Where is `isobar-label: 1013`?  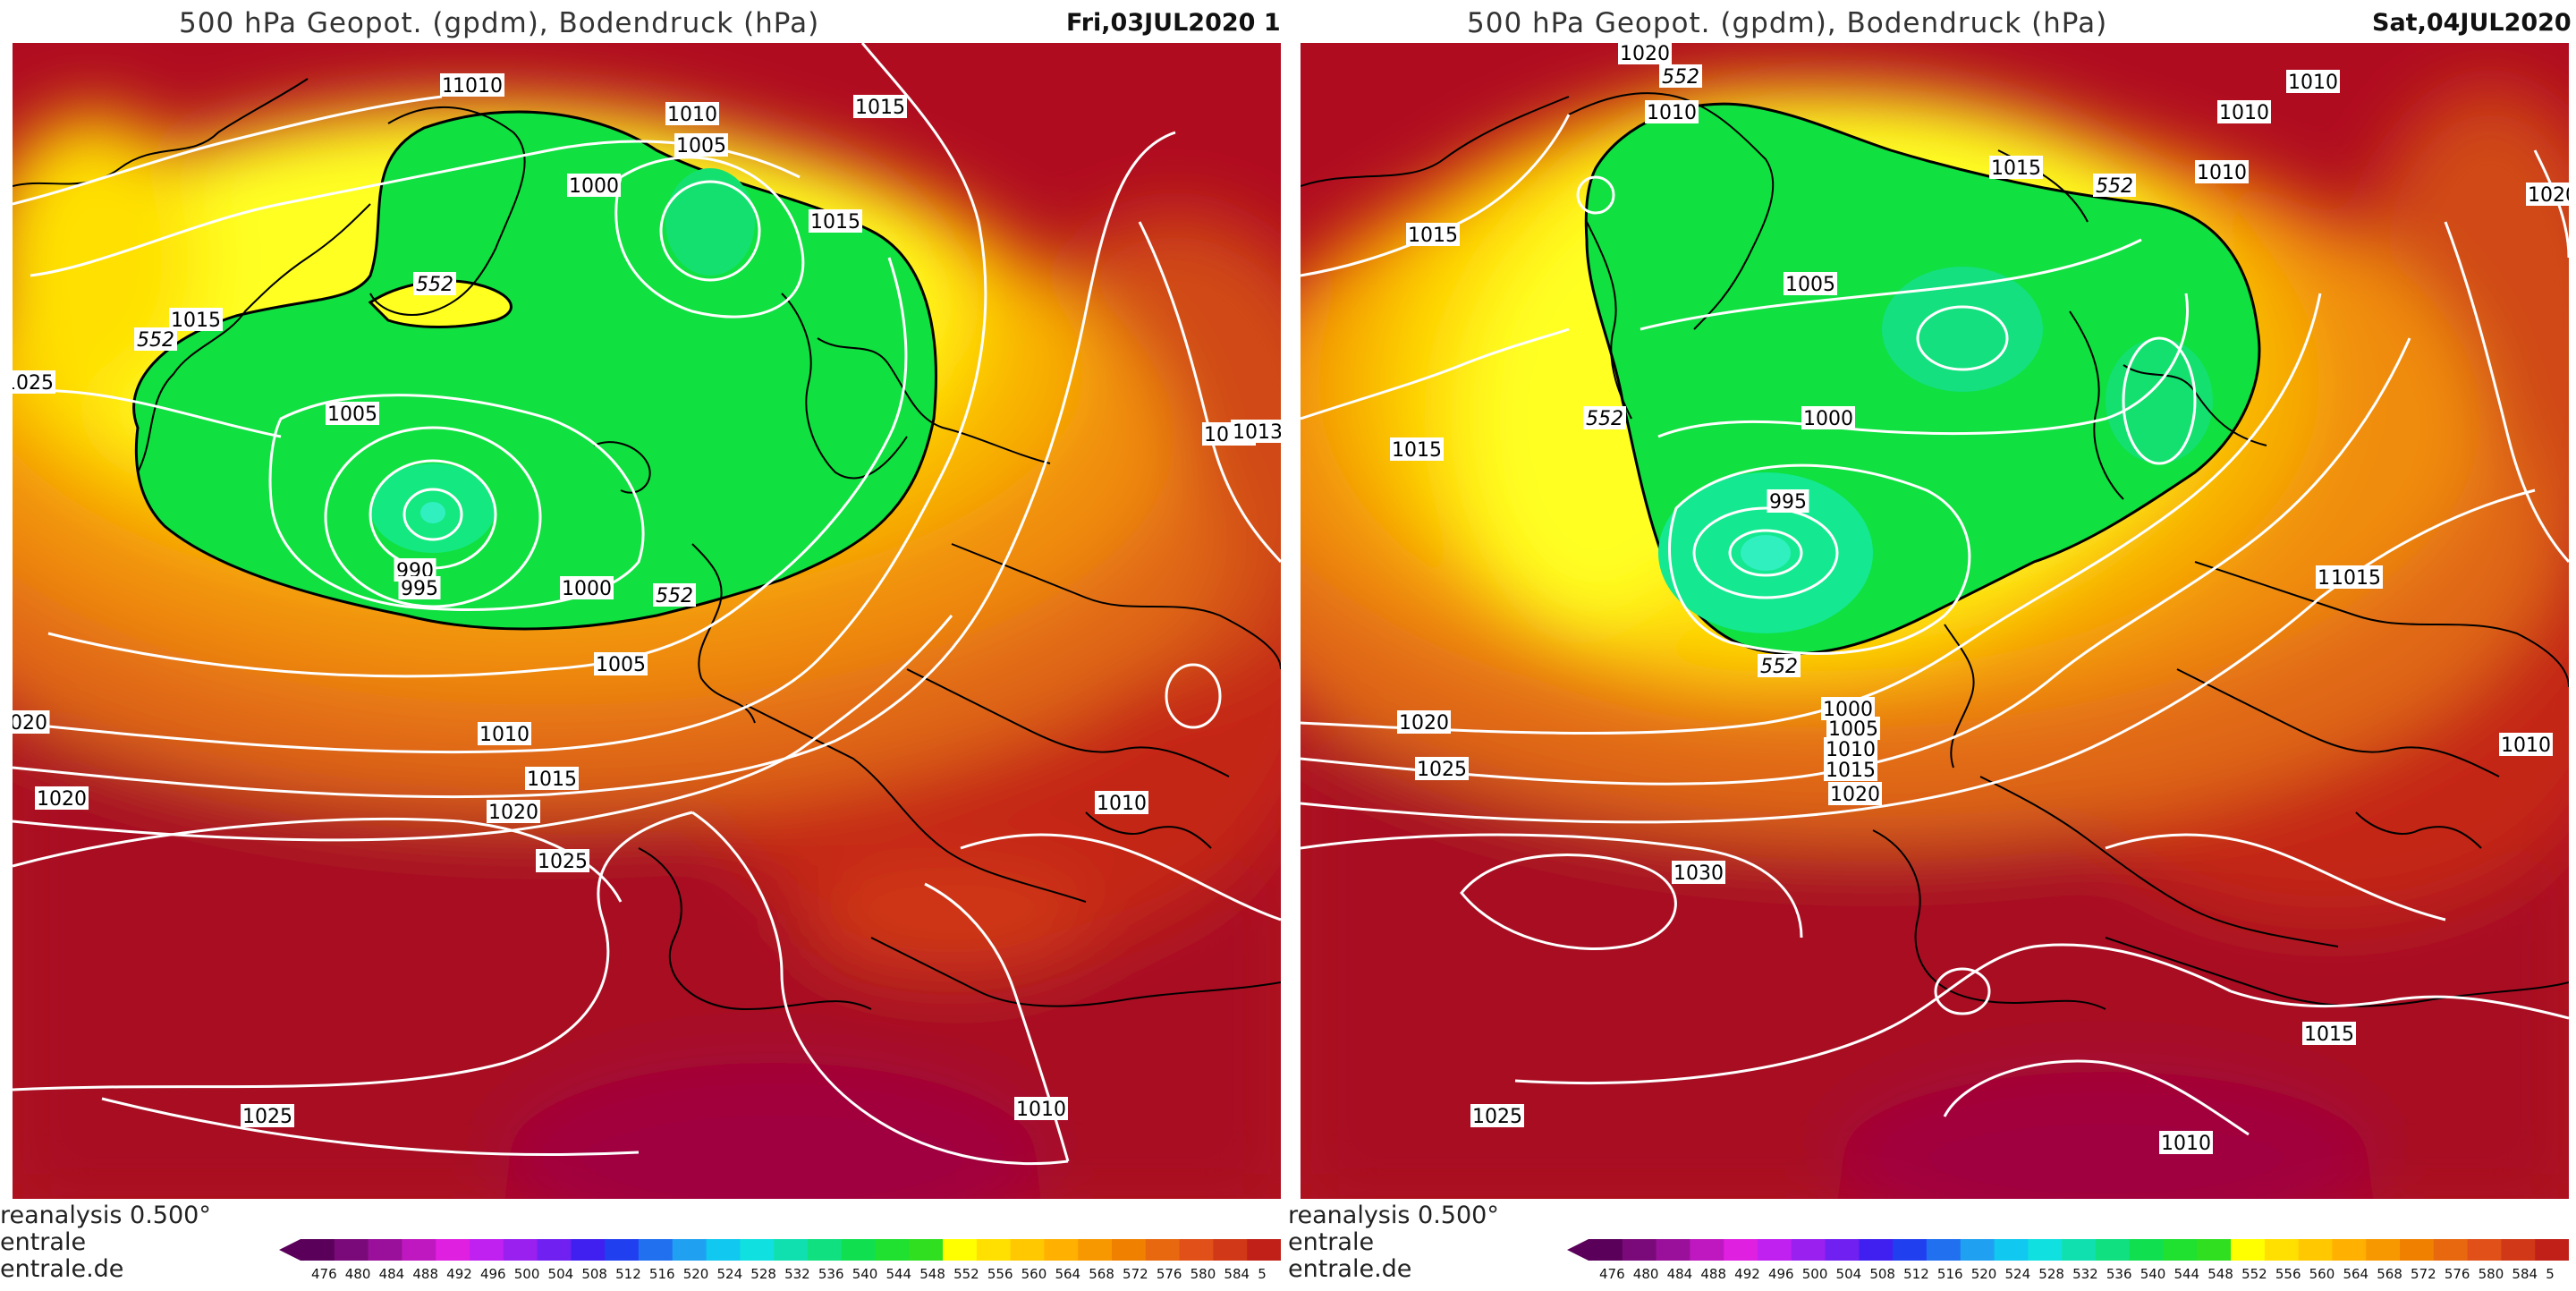
isobar-label: 1013 is located at coordinates (1256, 432).